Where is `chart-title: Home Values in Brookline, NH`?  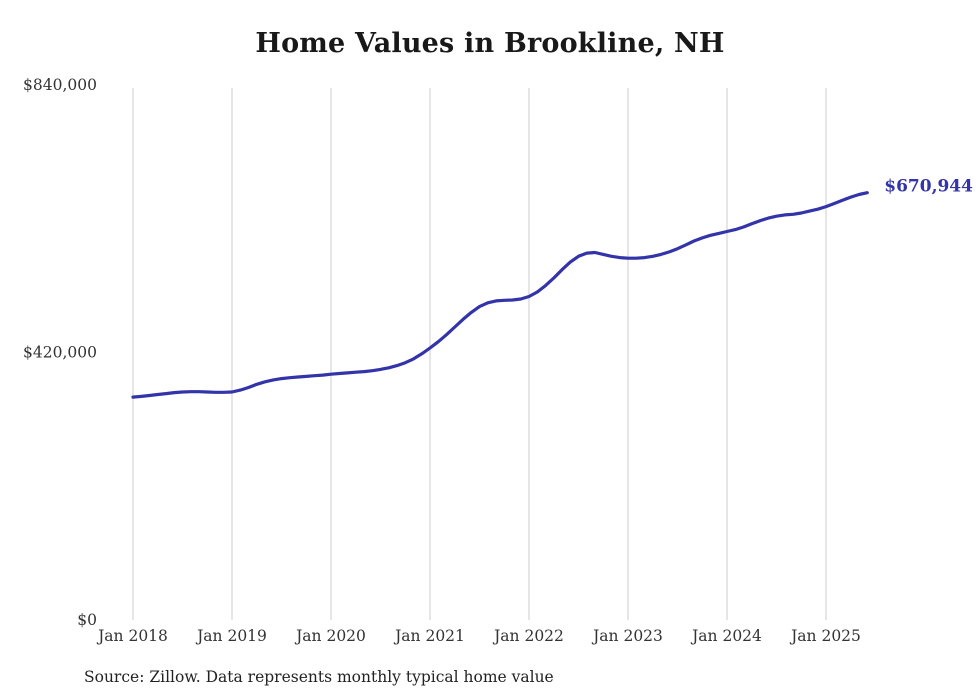
chart-title: Home Values in Brookline, NH is located at coordinates (490, 43).